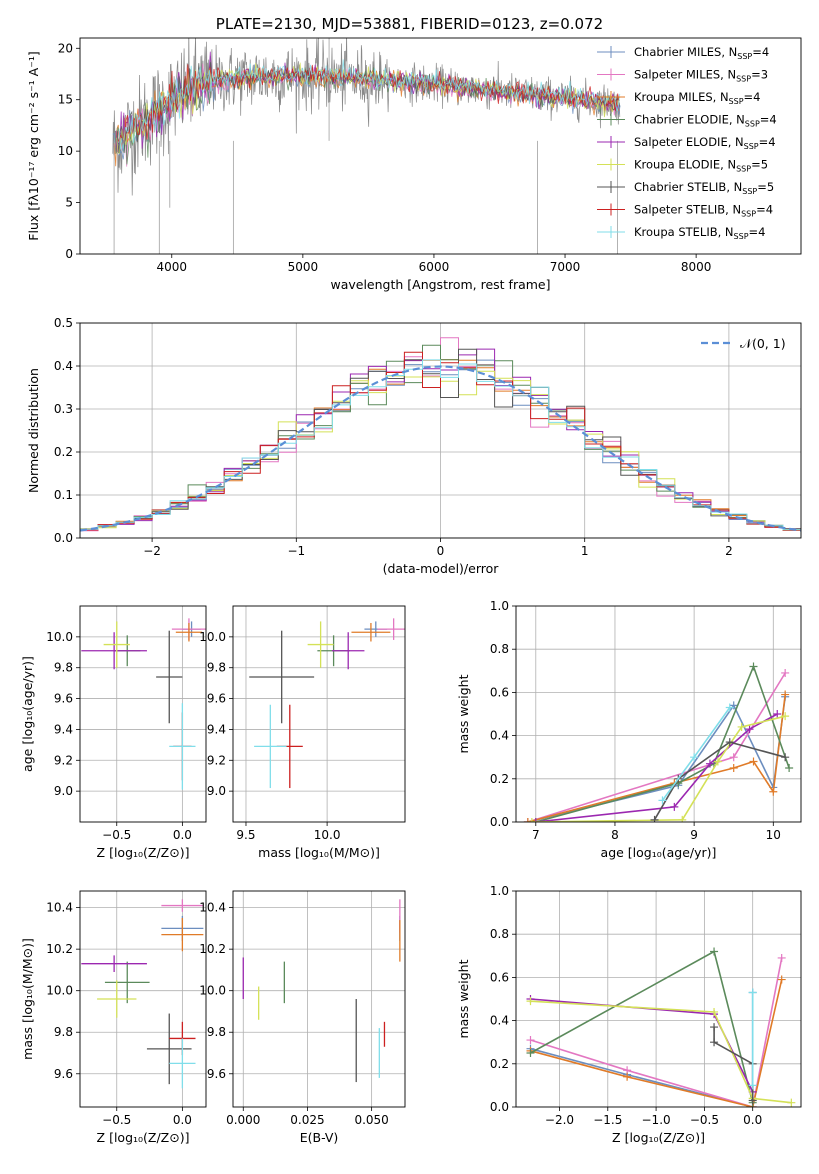 Image resolution: width=819 pixels, height=1174 pixels. I want to click on legend-name: Chabrier STELIB, N, so click(688, 187).